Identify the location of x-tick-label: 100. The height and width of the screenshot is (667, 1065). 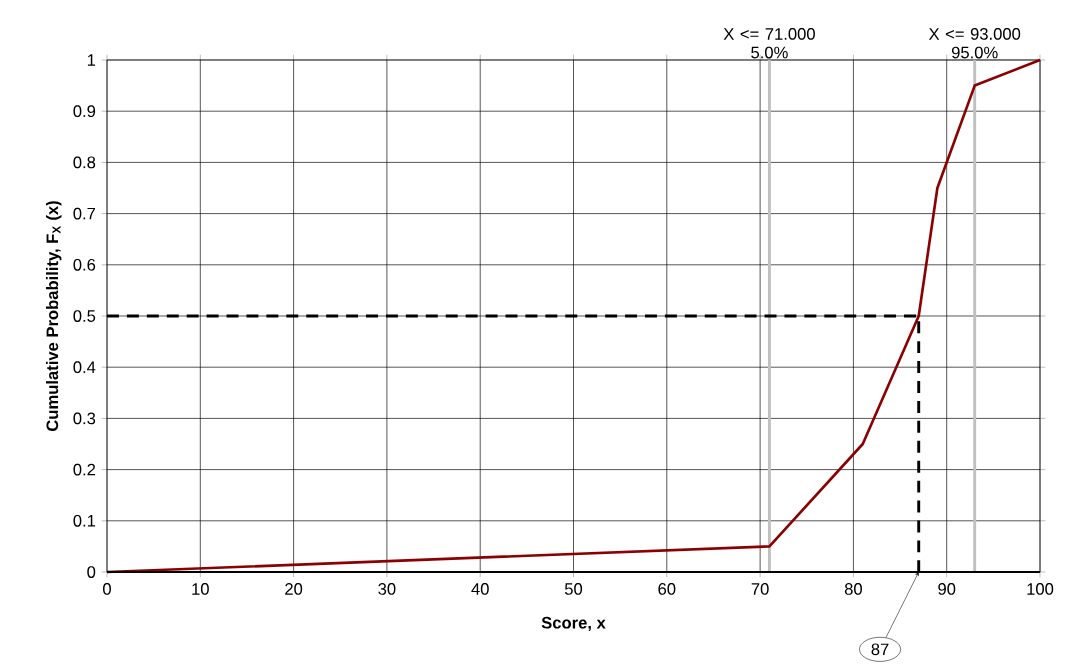
(1040, 589).